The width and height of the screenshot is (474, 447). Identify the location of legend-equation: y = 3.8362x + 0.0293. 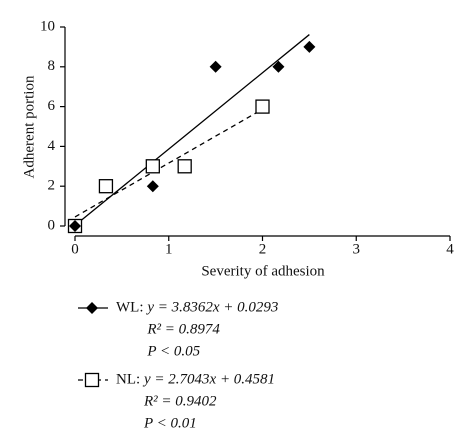
(211, 307).